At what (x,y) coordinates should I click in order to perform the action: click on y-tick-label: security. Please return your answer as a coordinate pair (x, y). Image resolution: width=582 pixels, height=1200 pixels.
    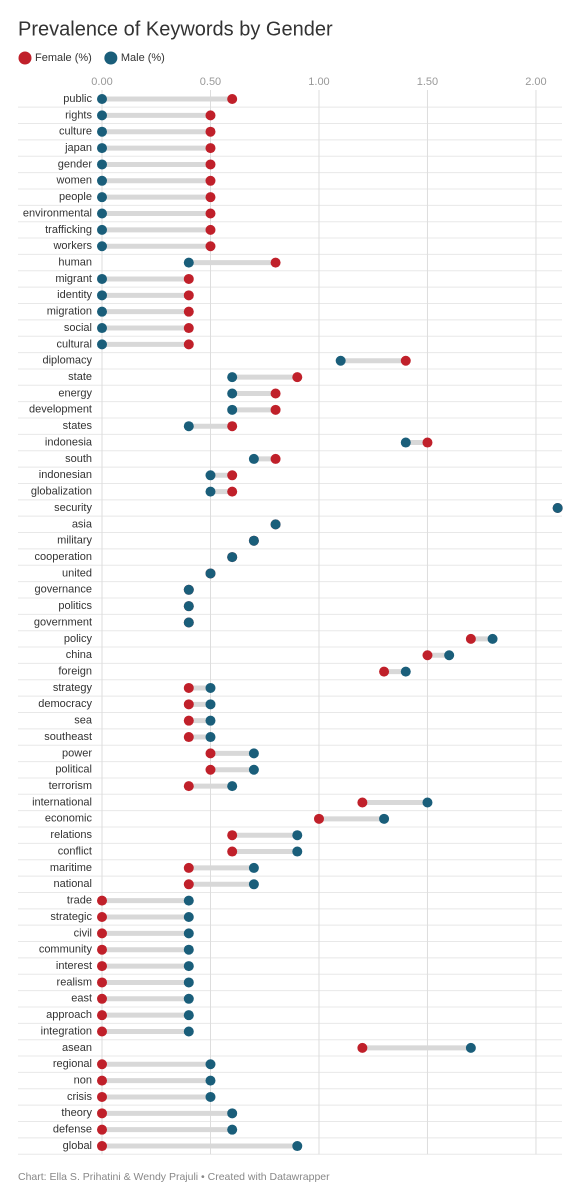
    Looking at the image, I should click on (73, 508).